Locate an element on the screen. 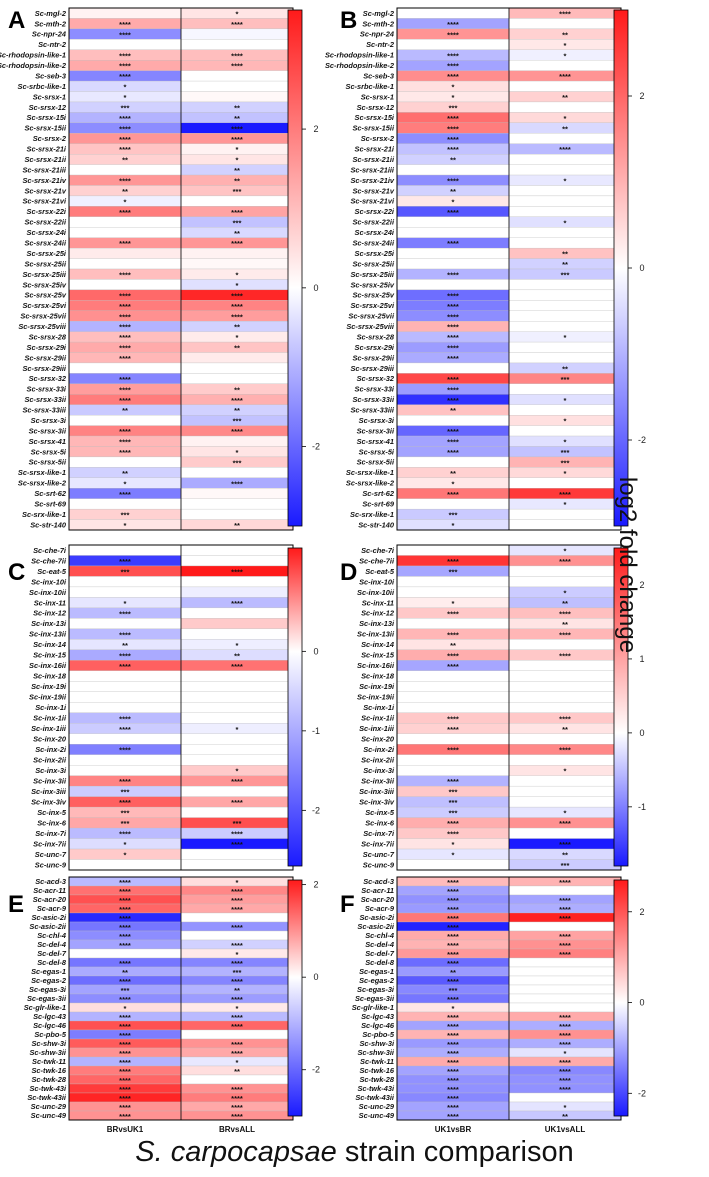 The image size is (709, 1177). gene-label: Sc-srsx-25vii is located at coordinates (43, 316).